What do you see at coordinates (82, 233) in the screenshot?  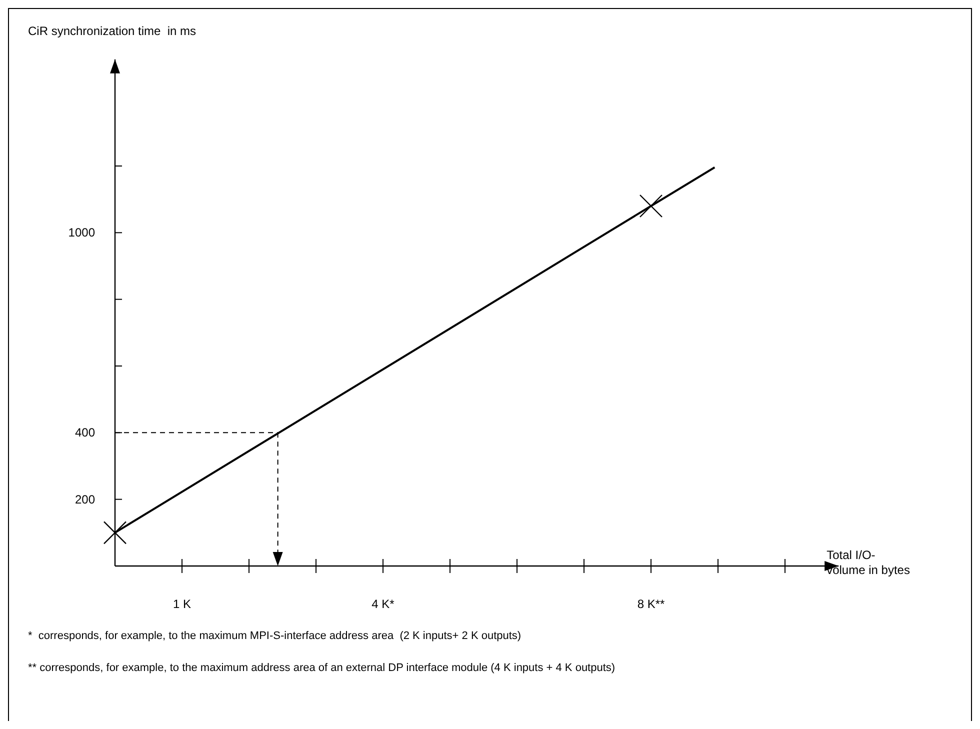 I see `y-tick-label: 1000` at bounding box center [82, 233].